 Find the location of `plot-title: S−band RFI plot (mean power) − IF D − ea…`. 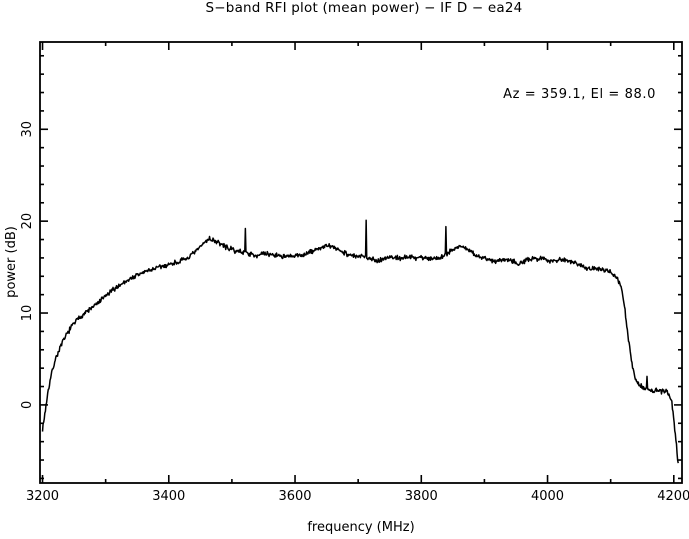

plot-title: S−band RFI plot (mean power) − IF D − ea… is located at coordinates (364, 8).